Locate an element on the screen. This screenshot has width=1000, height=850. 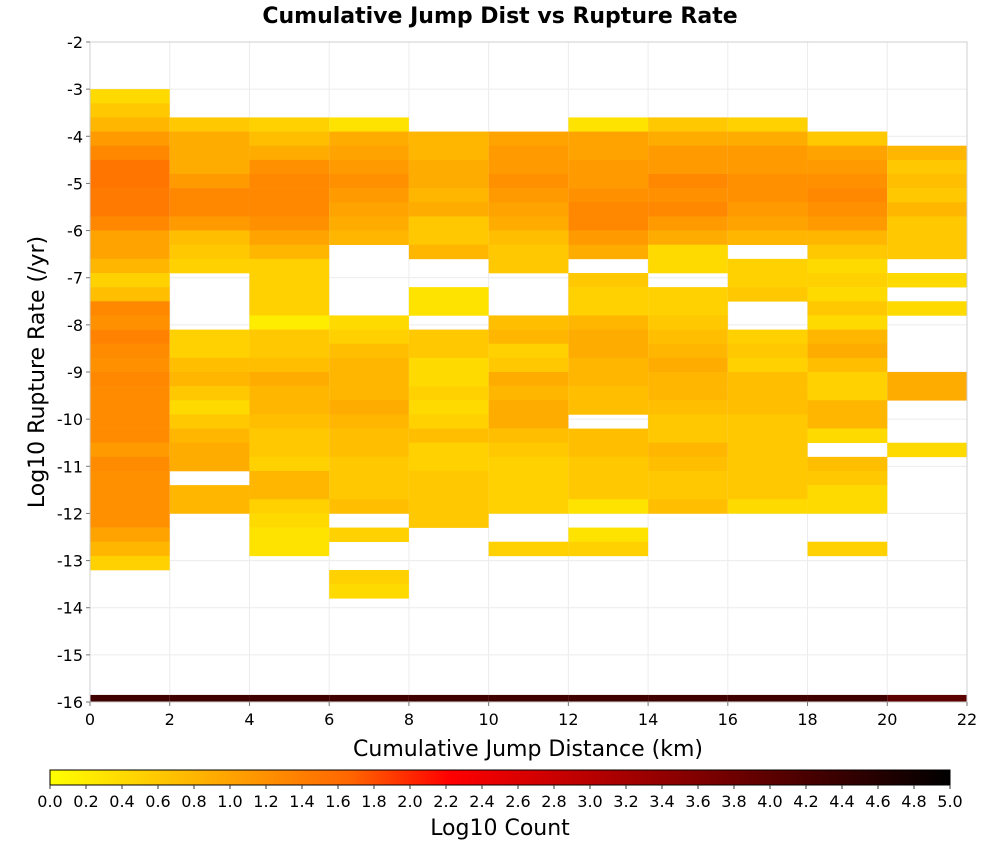
colorbar-tick-label: 5.0 is located at coordinates (949, 801).